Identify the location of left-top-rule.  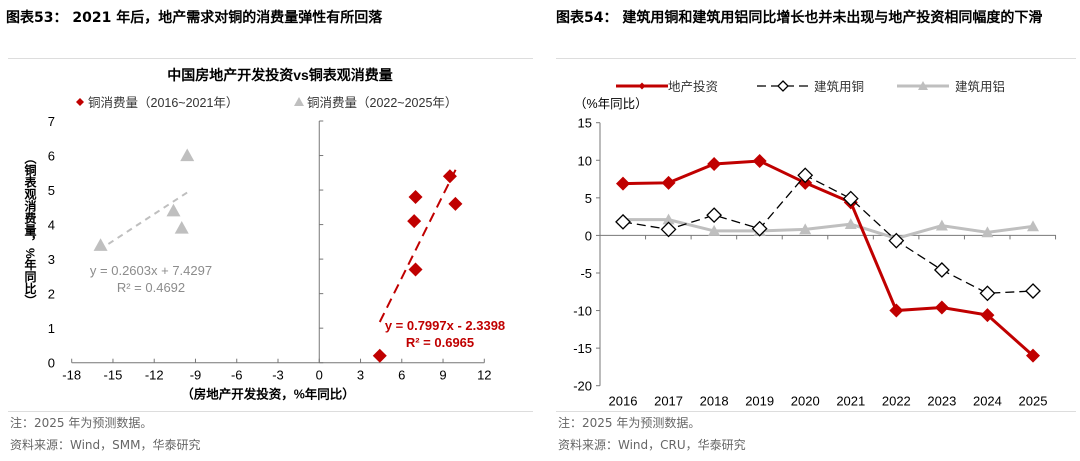
(270, 58).